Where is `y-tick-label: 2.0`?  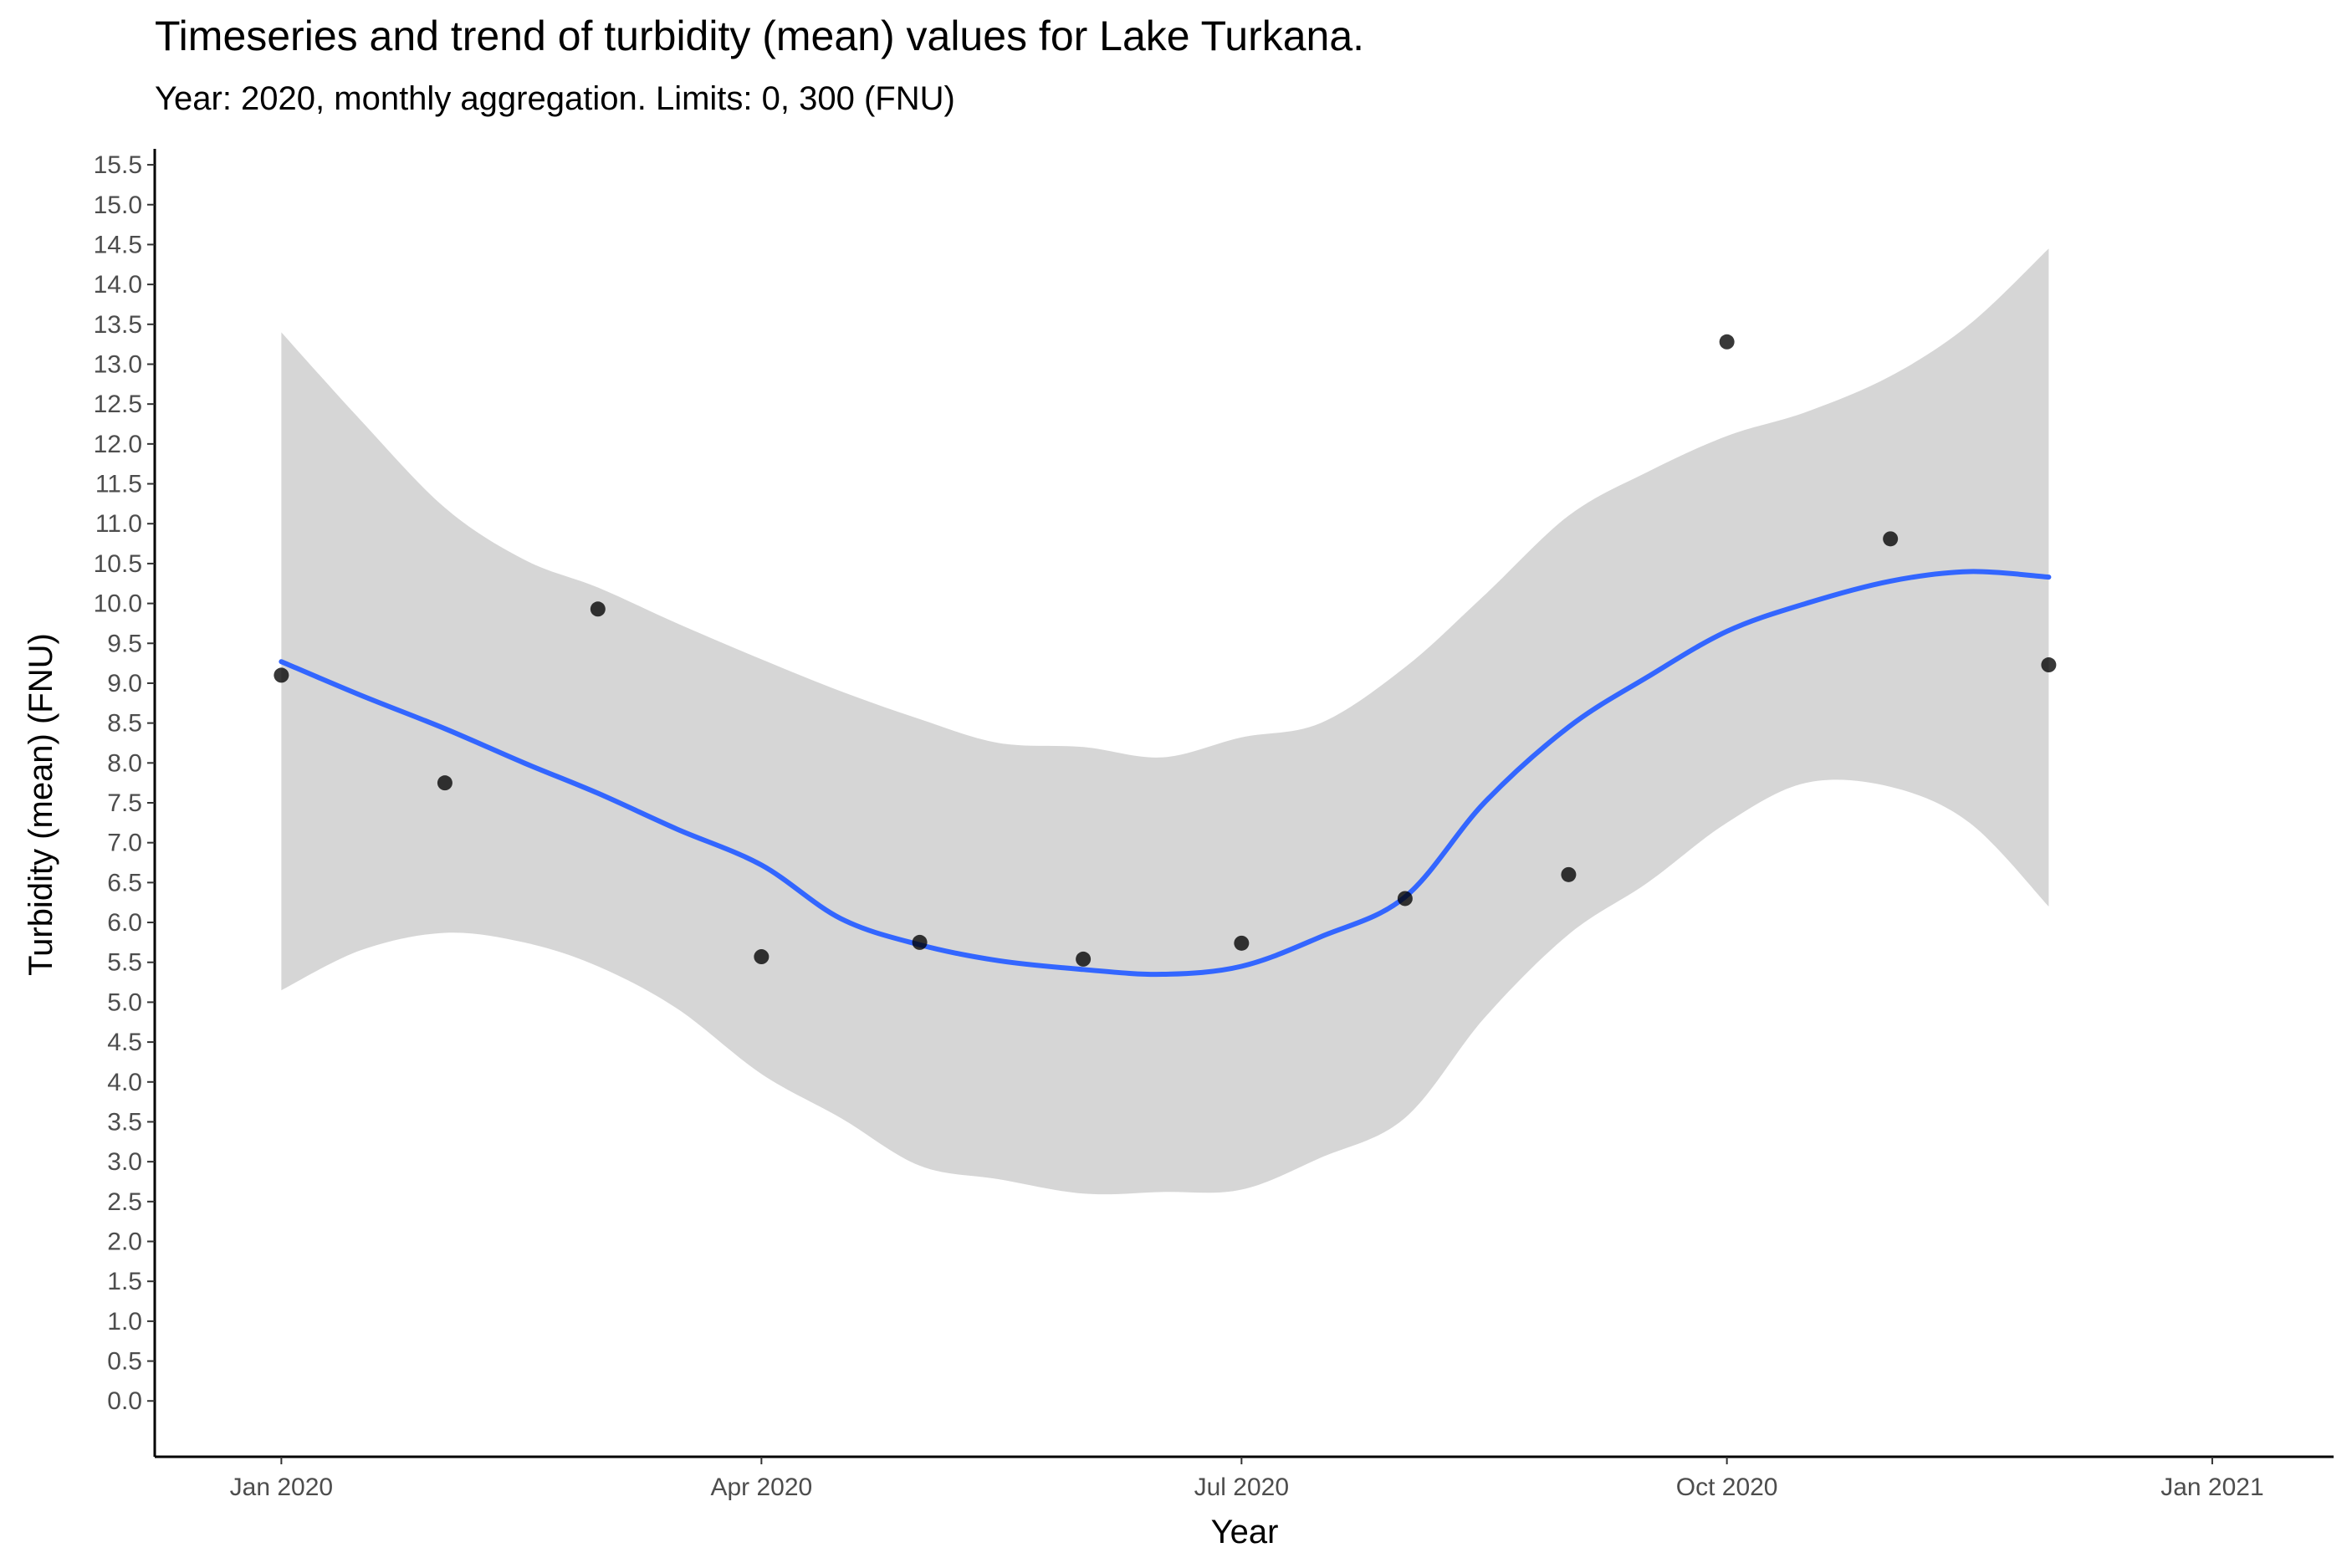
y-tick-label: 2.0 is located at coordinates (125, 1242).